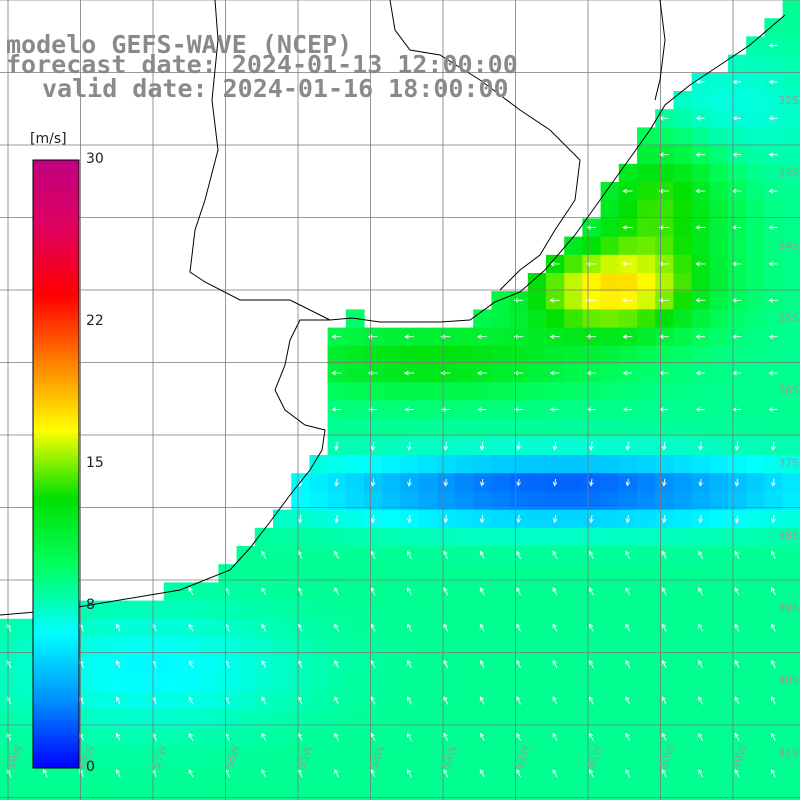  What do you see at coordinates (179, 44) in the screenshot?
I see `title-model: modelo GEFS-WAVE (NCEP)` at bounding box center [179, 44].